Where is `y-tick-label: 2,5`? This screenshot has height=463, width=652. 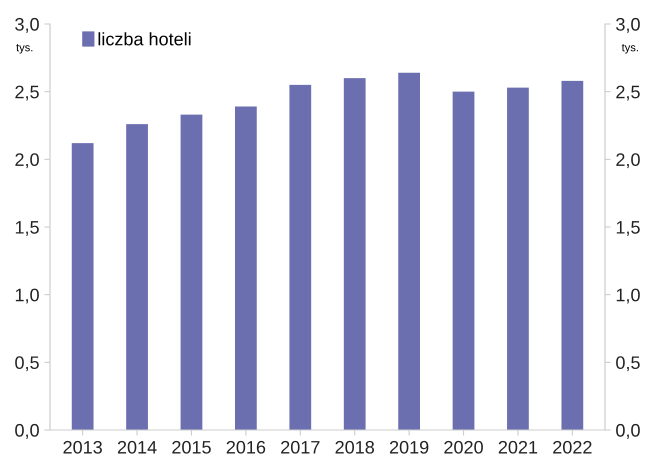 y-tick-label: 2,5 is located at coordinates (27, 93).